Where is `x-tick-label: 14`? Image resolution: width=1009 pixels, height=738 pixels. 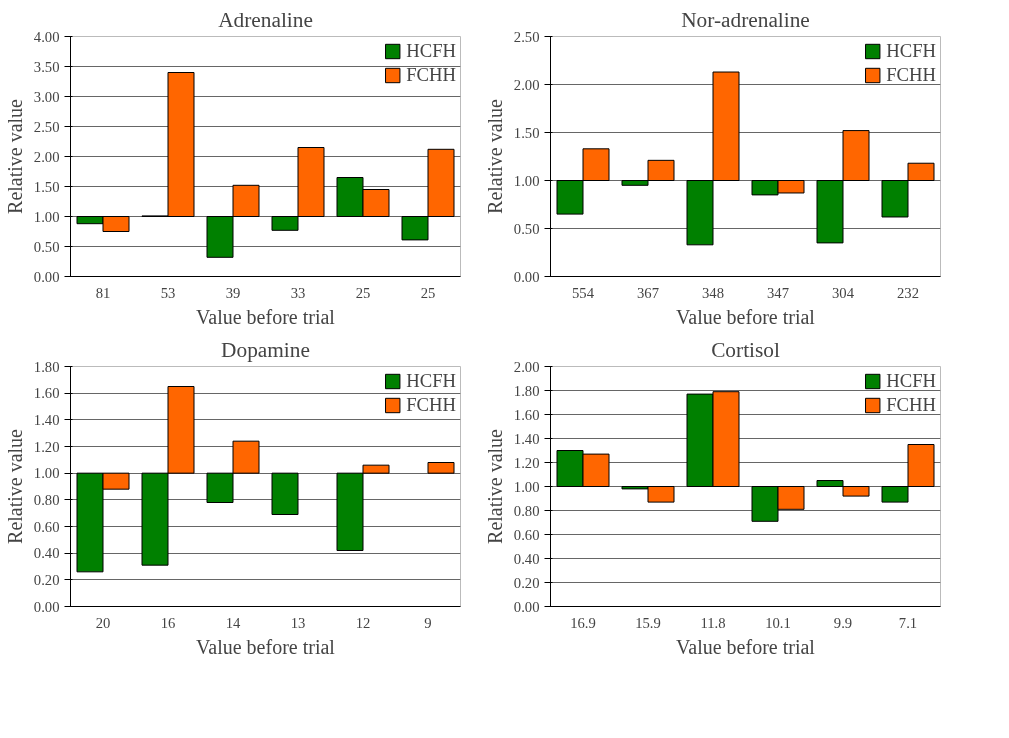 x-tick-label: 14 is located at coordinates (233, 622).